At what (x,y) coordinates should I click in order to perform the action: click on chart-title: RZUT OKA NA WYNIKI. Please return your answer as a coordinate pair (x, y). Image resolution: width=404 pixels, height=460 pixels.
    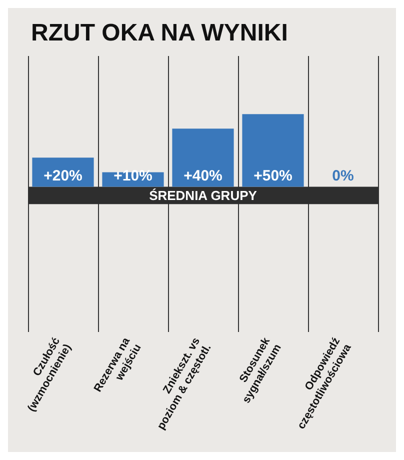
    Looking at the image, I should click on (159, 33).